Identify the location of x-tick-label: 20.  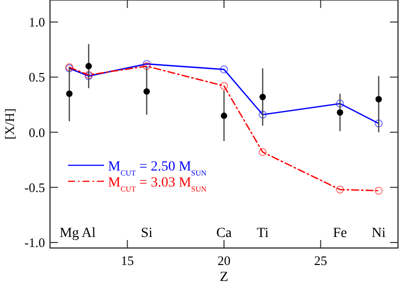
(224, 260).